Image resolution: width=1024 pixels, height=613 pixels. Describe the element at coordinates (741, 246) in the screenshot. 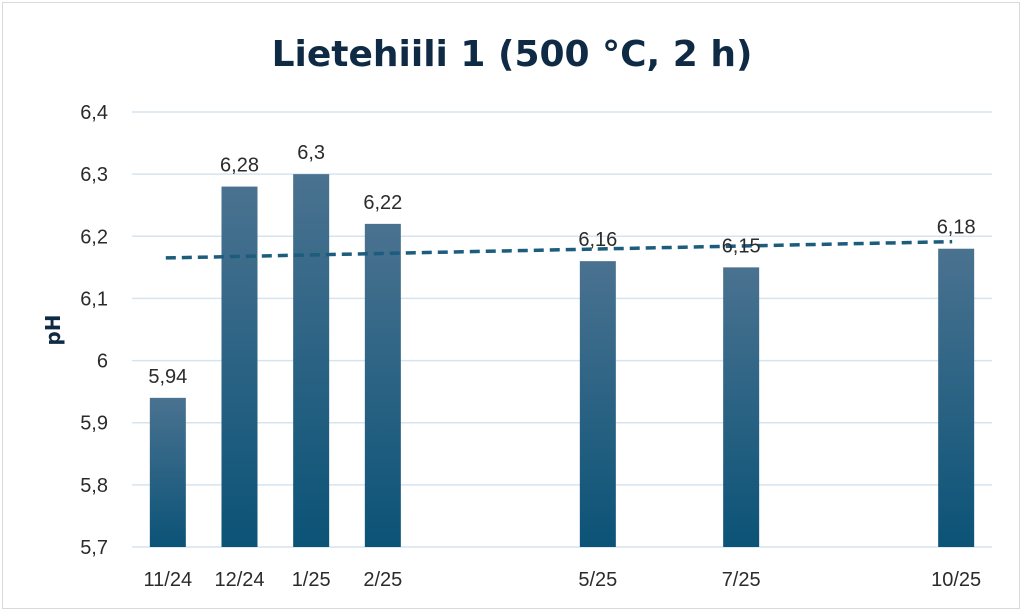

I see `data-label: 6,15` at that location.